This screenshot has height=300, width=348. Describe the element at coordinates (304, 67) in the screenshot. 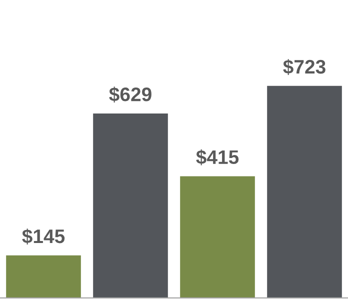

I see `data-label: $723` at that location.